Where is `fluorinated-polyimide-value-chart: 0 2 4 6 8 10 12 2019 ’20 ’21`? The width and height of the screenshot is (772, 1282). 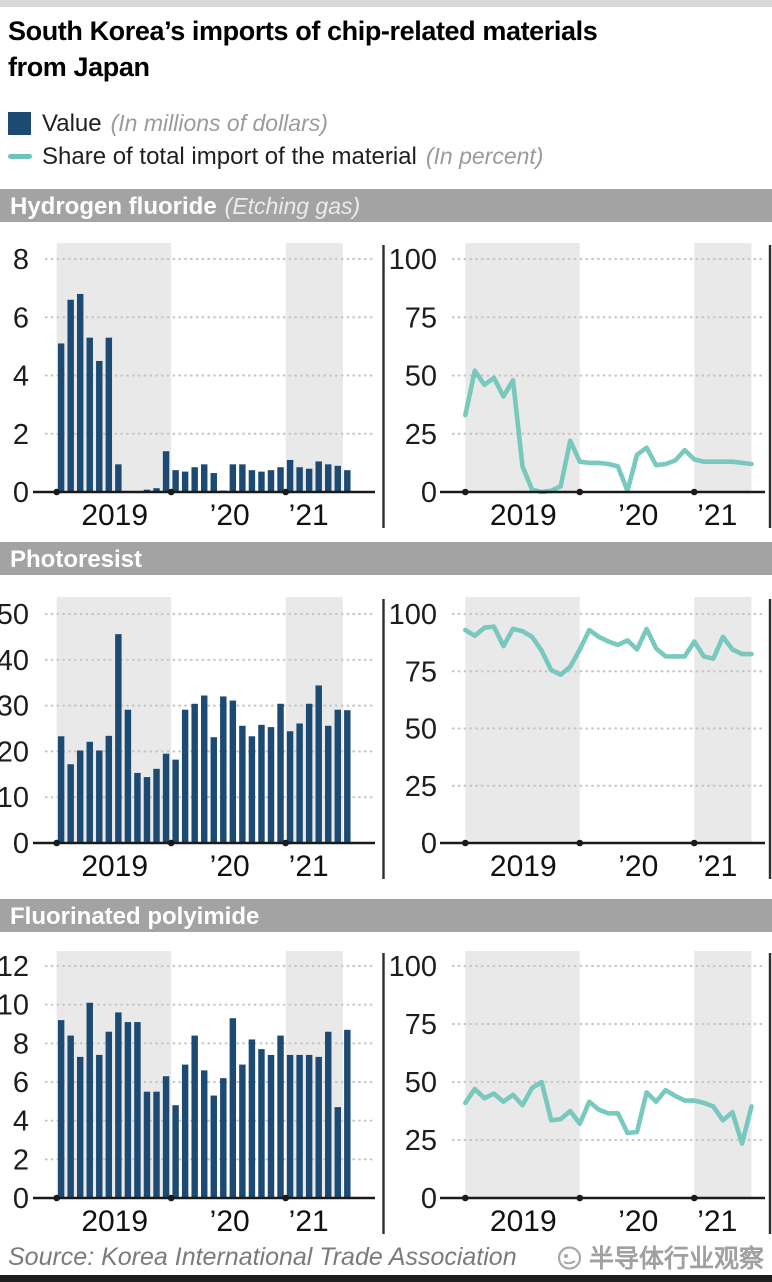
fluorinated-polyimide-value-chart: 0 2 4 6 8 10 12 2019 ’20 ’21 is located at coordinates (188, 1094).